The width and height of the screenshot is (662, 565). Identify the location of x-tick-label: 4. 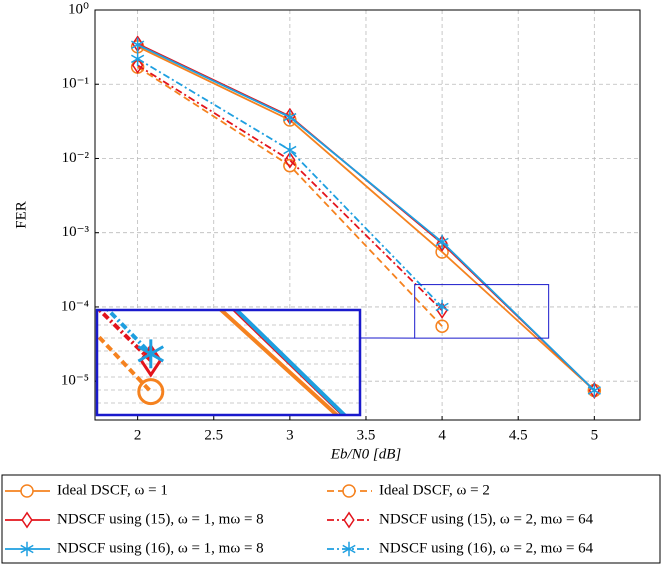
(442, 435).